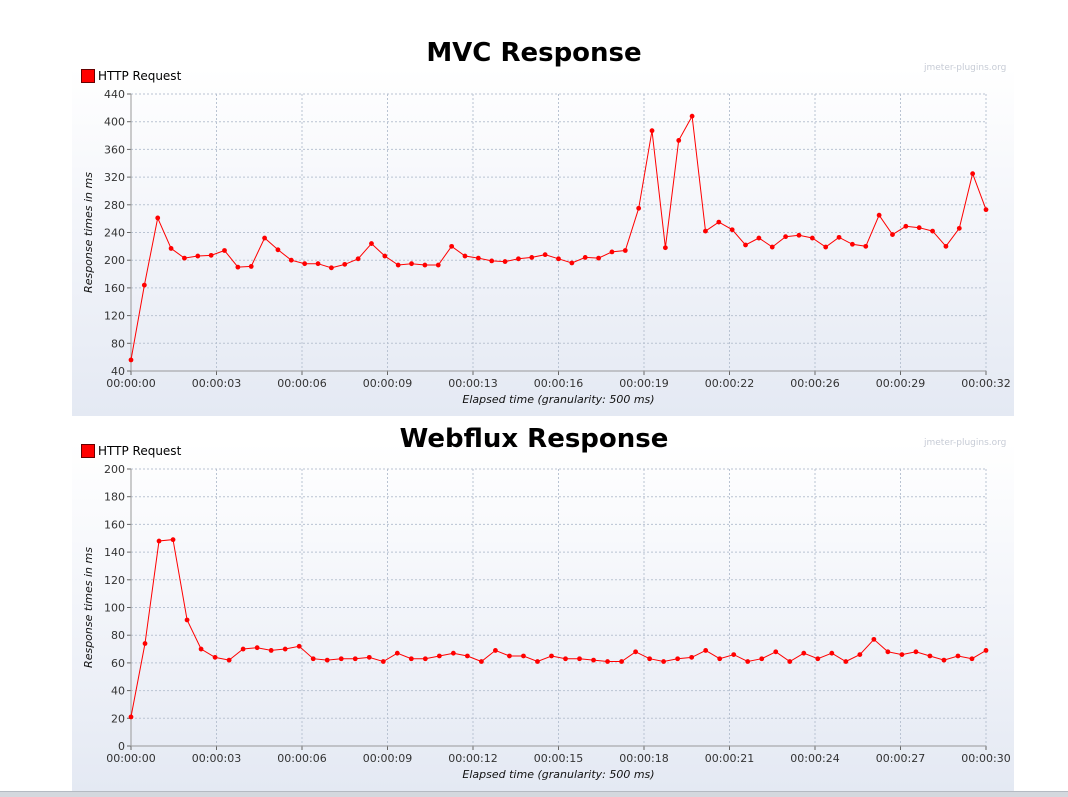 Image resolution: width=1068 pixels, height=797 pixels. I want to click on webflux-xtick-label: 00:00:15, so click(558, 758).